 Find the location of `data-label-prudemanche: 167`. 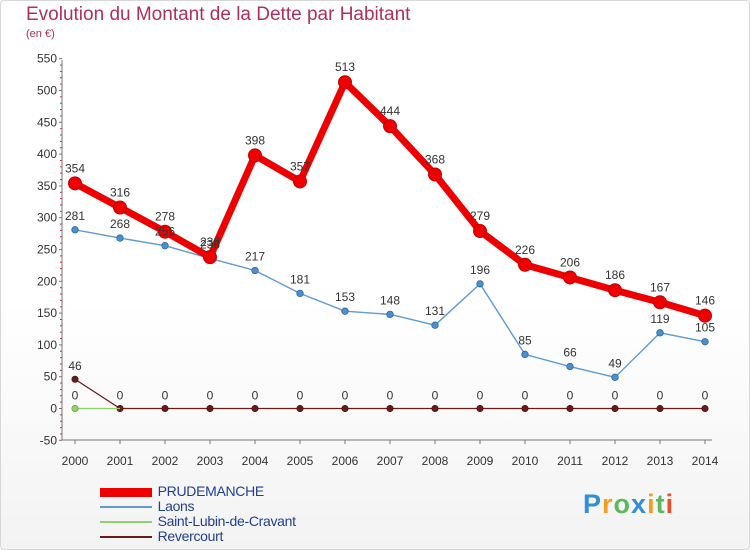

data-label-prudemanche: 167 is located at coordinates (660, 287).